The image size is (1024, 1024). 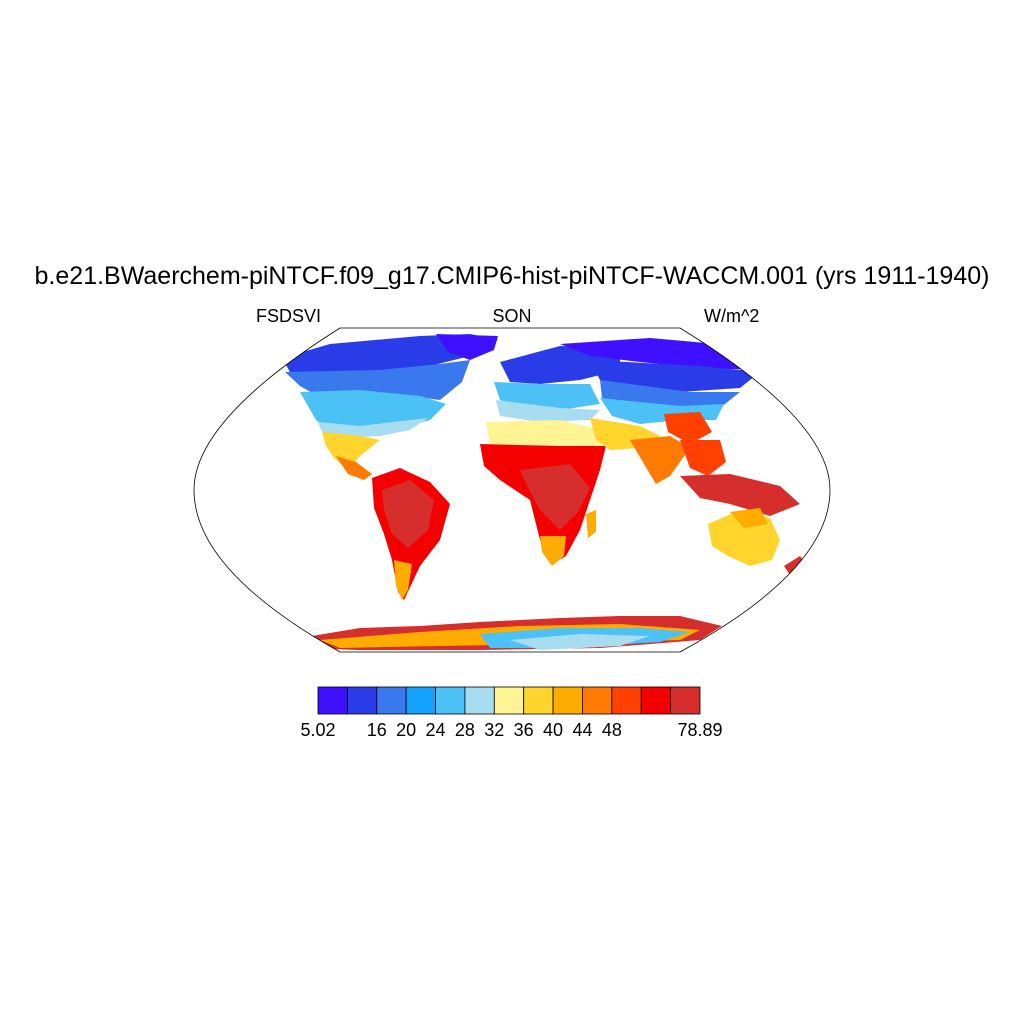 I want to click on asia-north, so click(x=675, y=376).